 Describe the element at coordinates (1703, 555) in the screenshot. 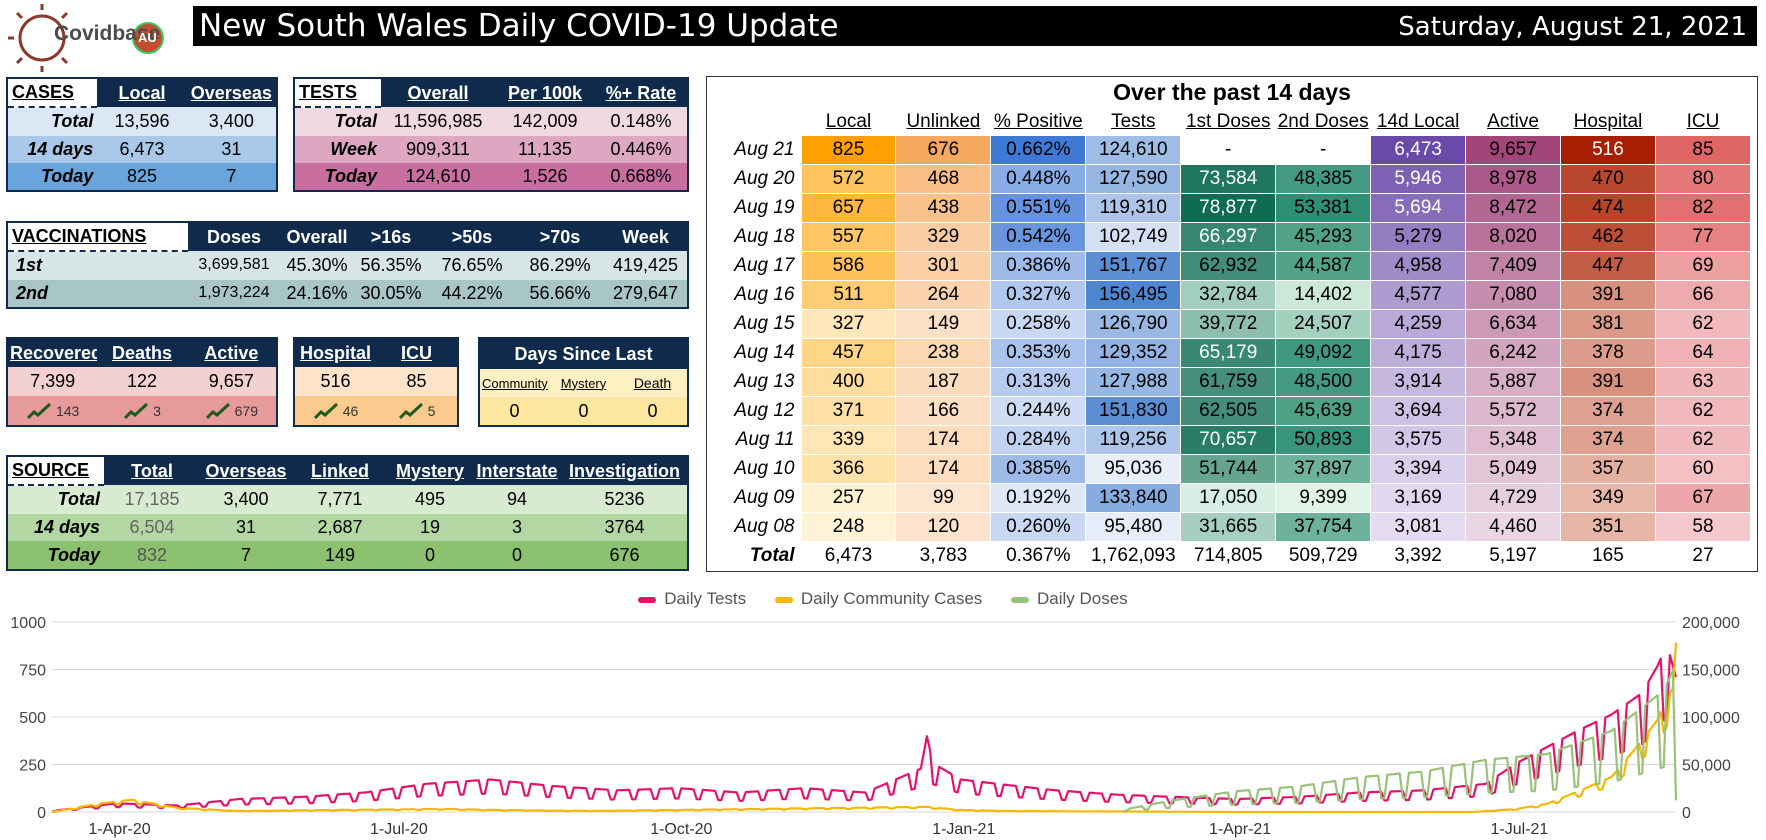

I see `cell: 27` at that location.